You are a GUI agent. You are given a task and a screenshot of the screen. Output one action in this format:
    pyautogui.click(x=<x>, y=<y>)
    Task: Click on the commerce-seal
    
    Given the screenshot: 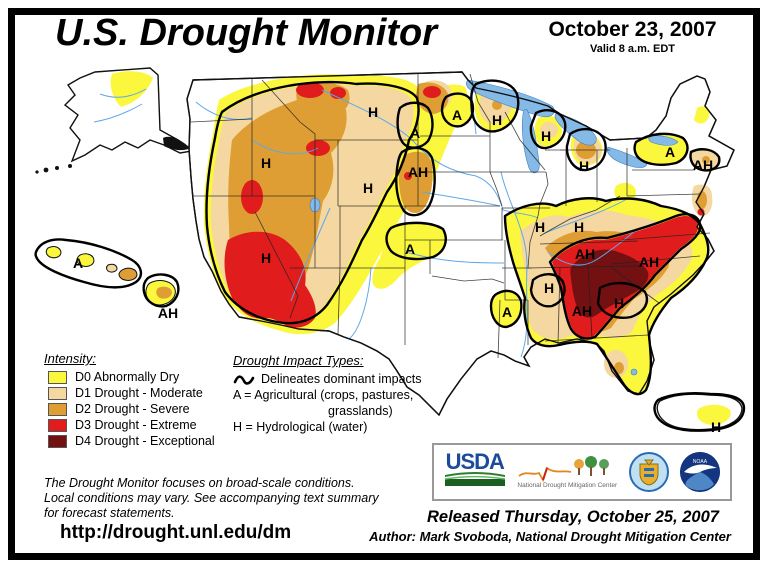 What is the action you would take?
    pyautogui.click(x=648, y=472)
    